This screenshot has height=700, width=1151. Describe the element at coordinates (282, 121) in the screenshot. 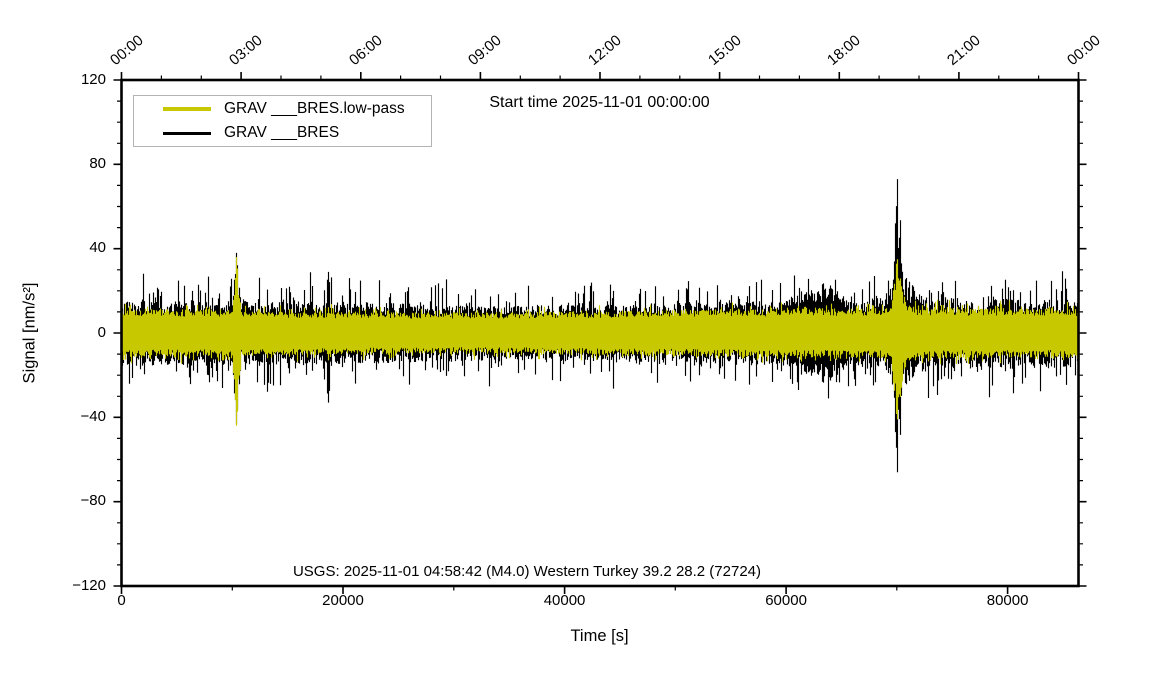

I see `legend: GRAV ___BRES.low-pass GRAV ___BRES` at that location.